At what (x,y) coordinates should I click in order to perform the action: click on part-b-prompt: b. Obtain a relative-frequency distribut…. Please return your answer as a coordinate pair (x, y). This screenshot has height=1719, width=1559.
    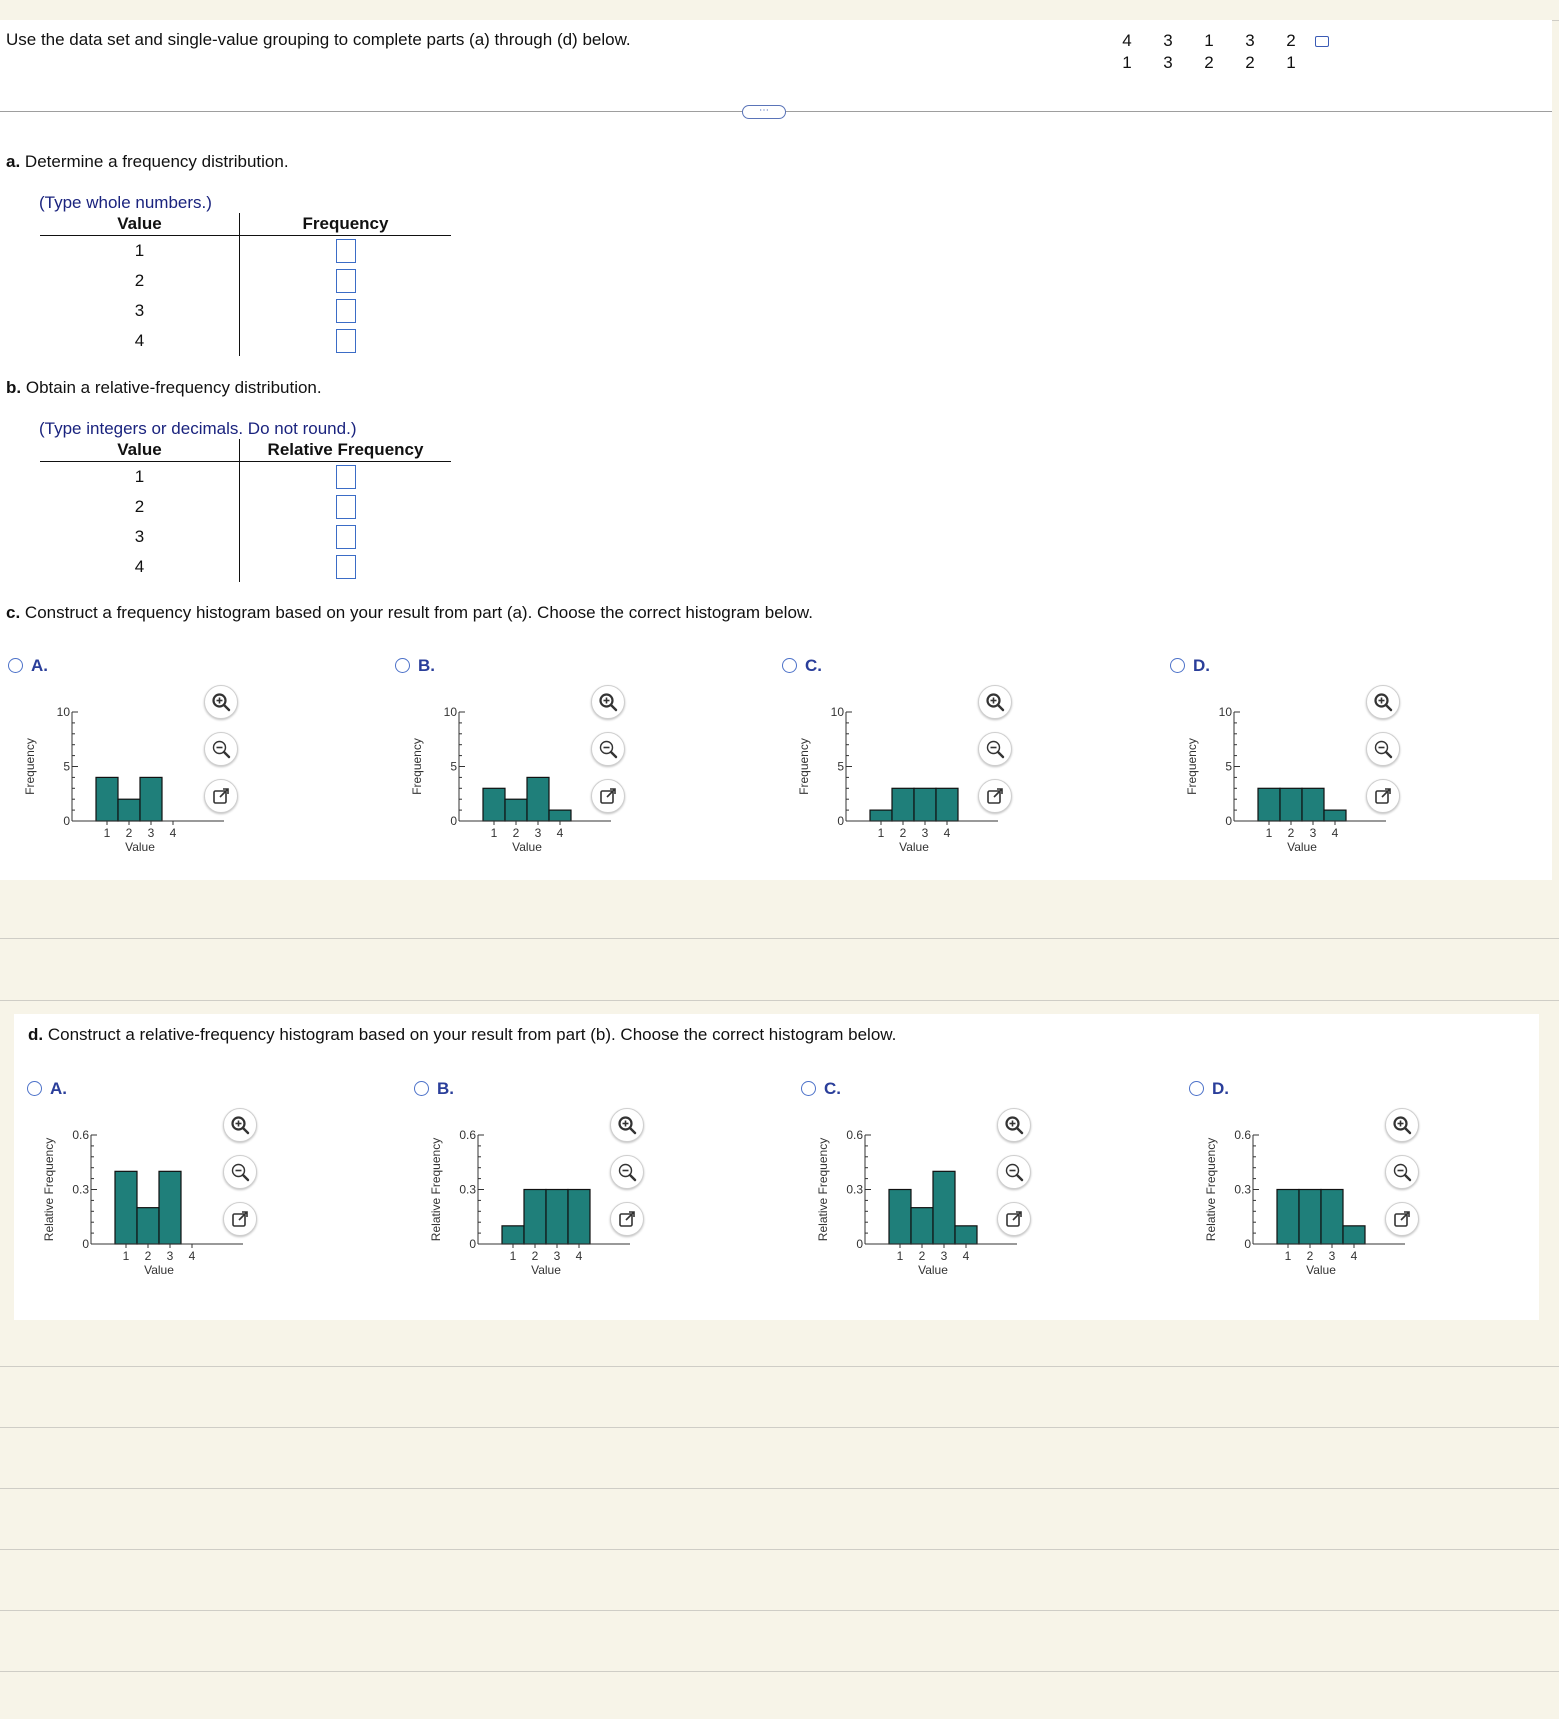
    Looking at the image, I should click on (164, 388).